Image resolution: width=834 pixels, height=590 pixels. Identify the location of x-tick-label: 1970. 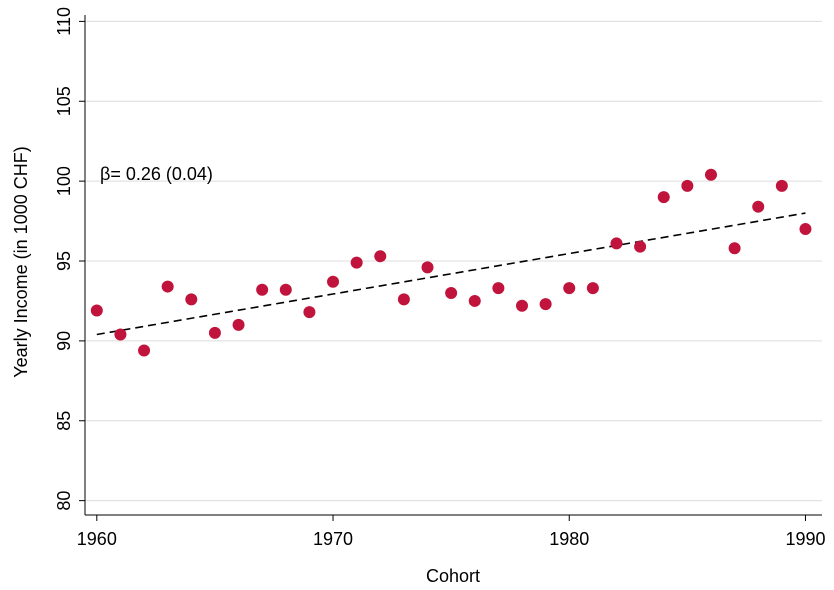
(333, 539).